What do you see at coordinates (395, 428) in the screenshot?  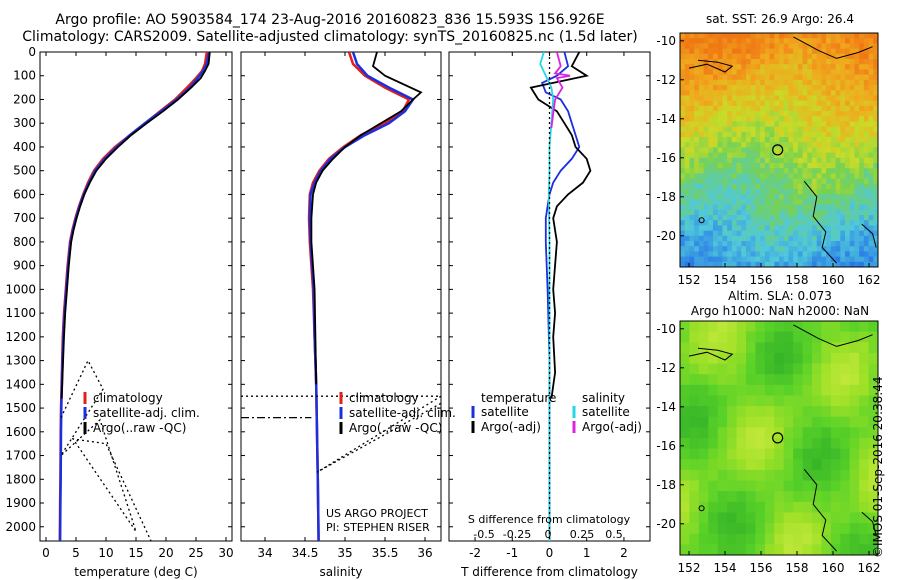 I see `legend-label: Argo(..raw -QC)` at bounding box center [395, 428].